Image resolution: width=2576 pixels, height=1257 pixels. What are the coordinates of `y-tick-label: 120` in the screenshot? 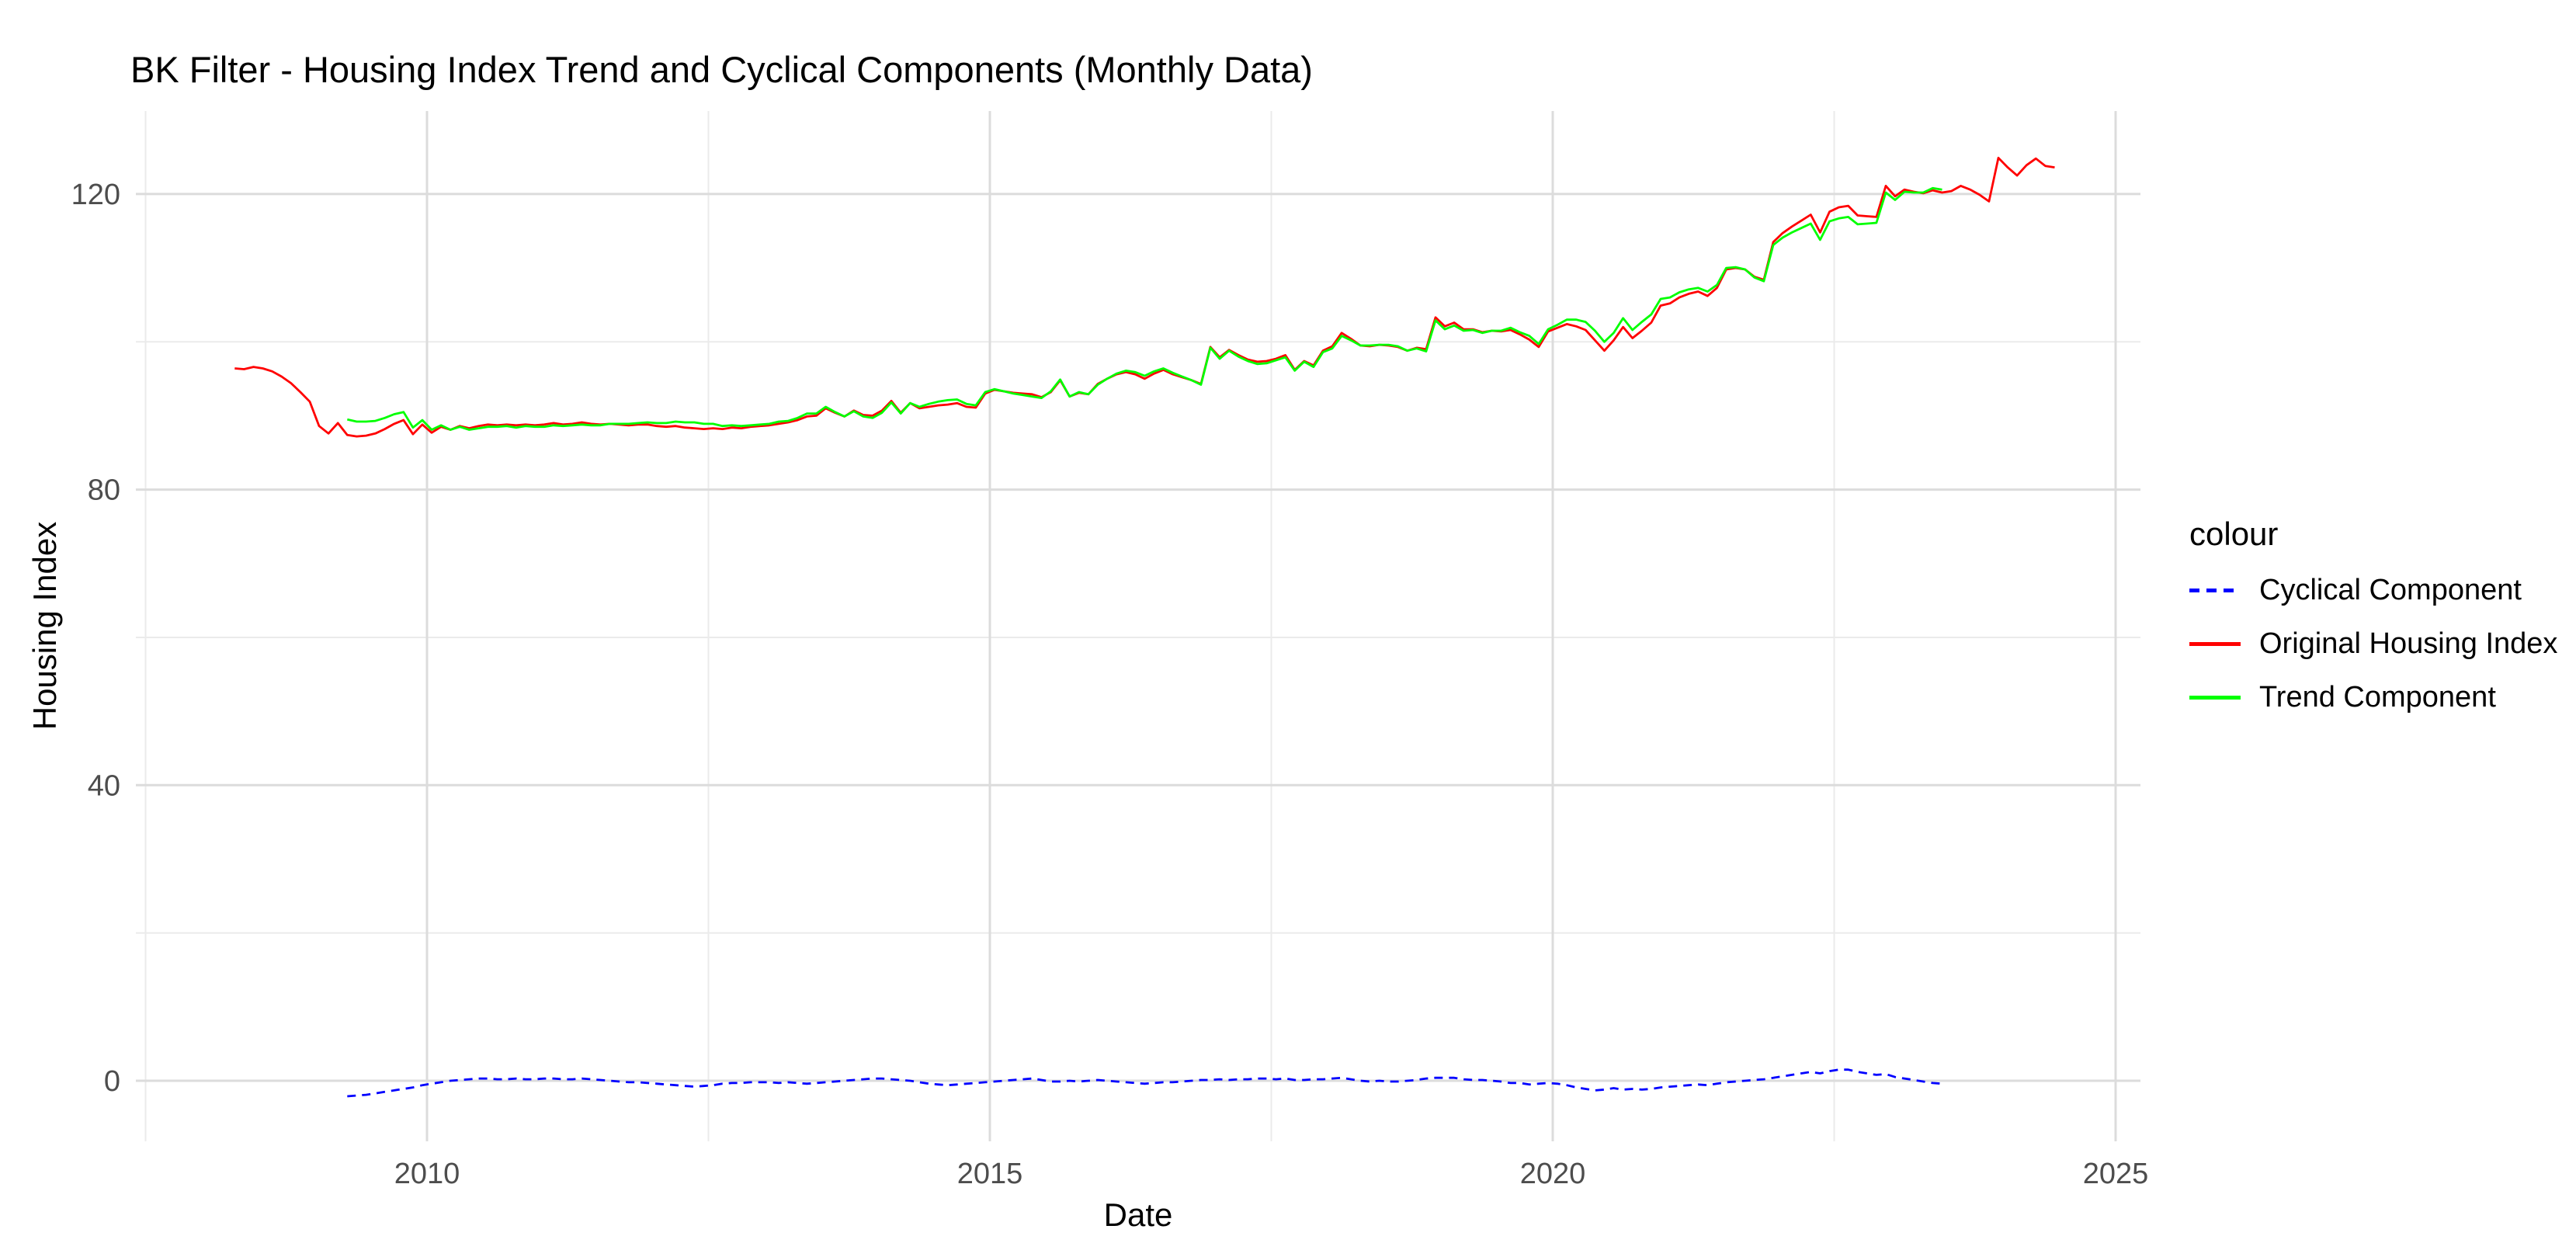 It's located at (95, 195).